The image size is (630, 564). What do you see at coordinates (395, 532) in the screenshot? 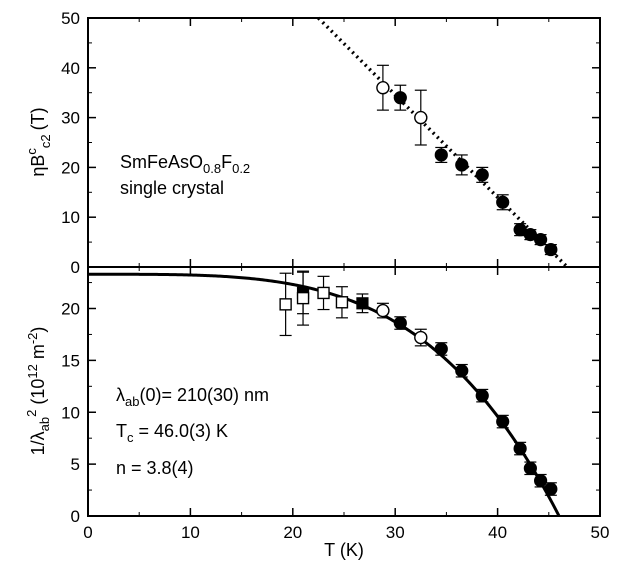
I see `bottom-xtick-label: 30` at bounding box center [395, 532].